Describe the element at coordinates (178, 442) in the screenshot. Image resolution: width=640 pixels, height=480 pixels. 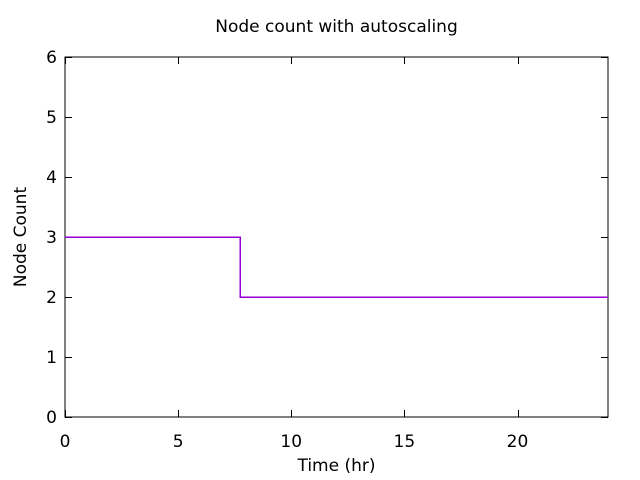
I see `x-tick-label: 5` at that location.